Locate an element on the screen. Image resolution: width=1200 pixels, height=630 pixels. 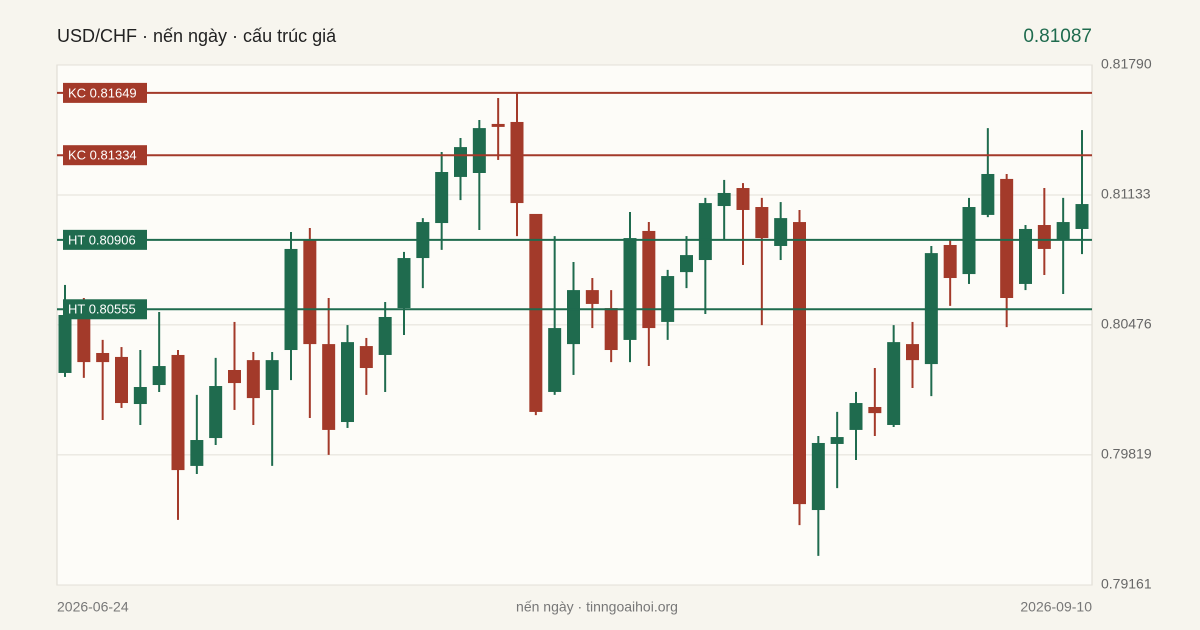
footer: nến ngày · tinngoaihoi.org is located at coordinates (597, 607).